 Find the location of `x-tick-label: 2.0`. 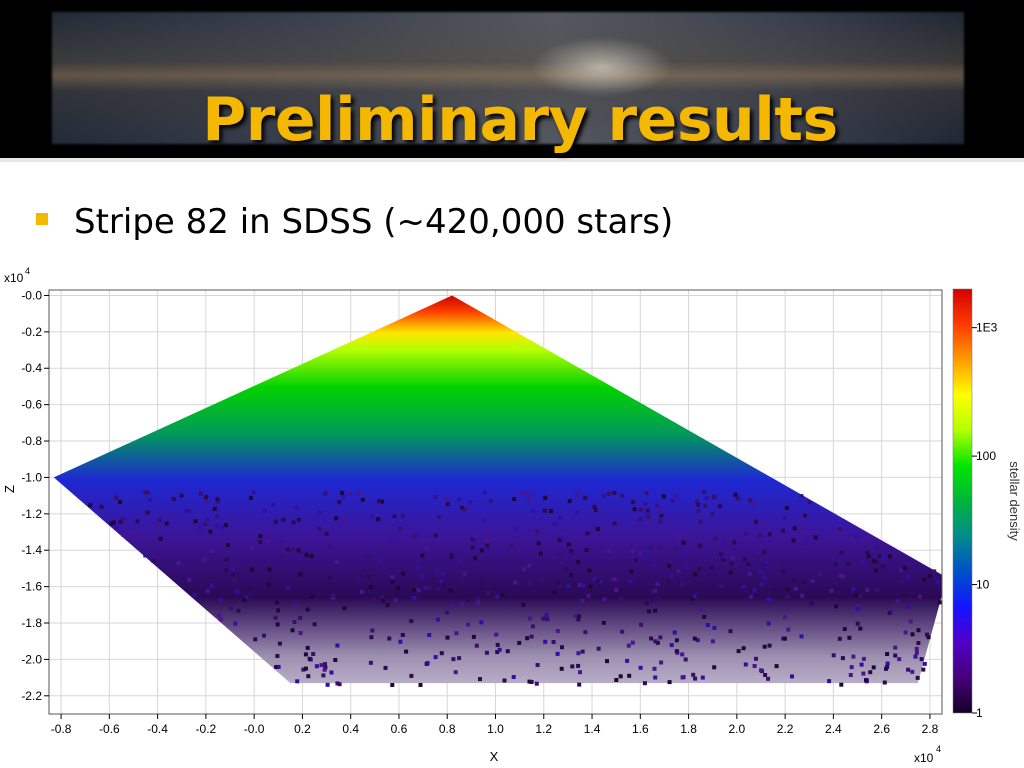

x-tick-label: 2.0 is located at coordinates (737, 729).